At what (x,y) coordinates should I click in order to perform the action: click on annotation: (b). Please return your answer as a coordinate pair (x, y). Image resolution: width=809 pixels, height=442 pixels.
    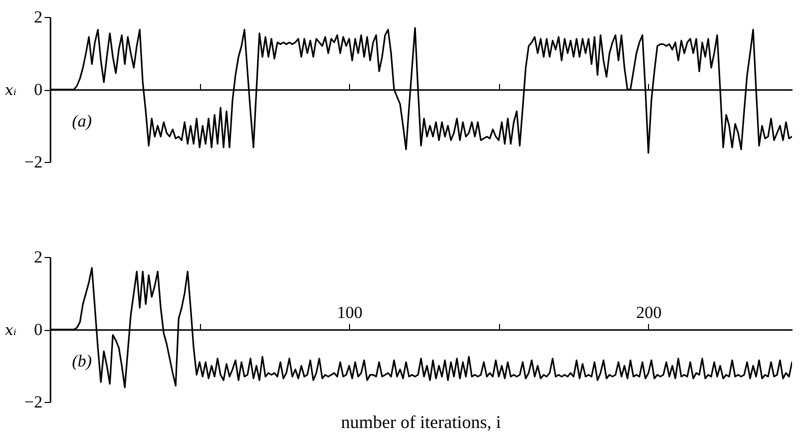
    Looking at the image, I should click on (82, 360).